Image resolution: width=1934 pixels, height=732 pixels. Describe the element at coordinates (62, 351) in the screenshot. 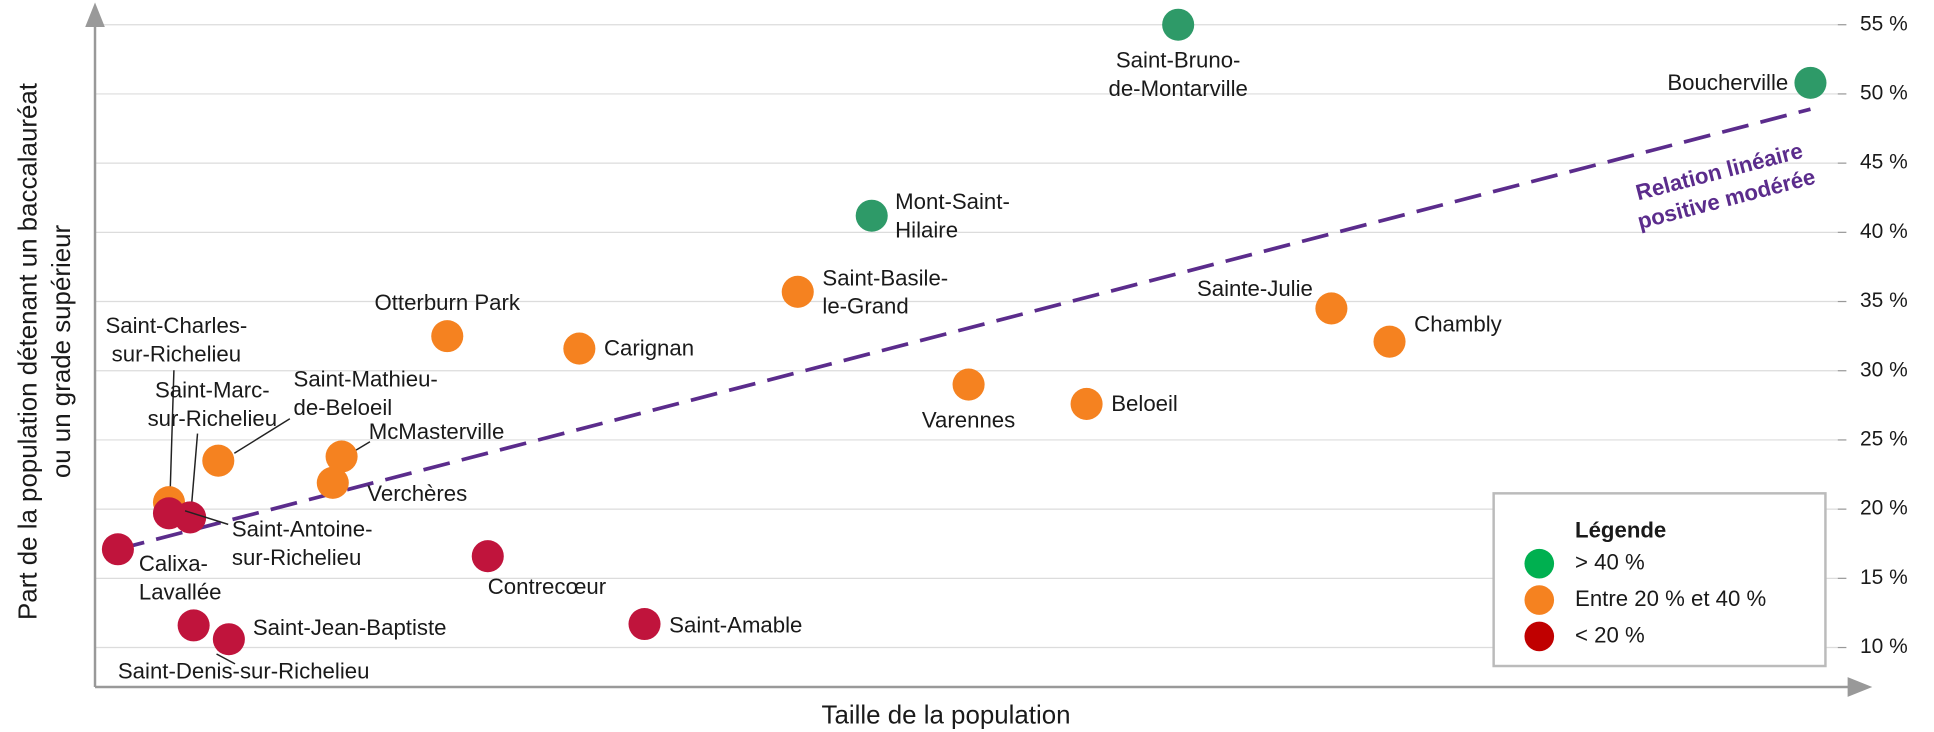

I see `y-axis-label-line: ou un grade supérieur` at that location.